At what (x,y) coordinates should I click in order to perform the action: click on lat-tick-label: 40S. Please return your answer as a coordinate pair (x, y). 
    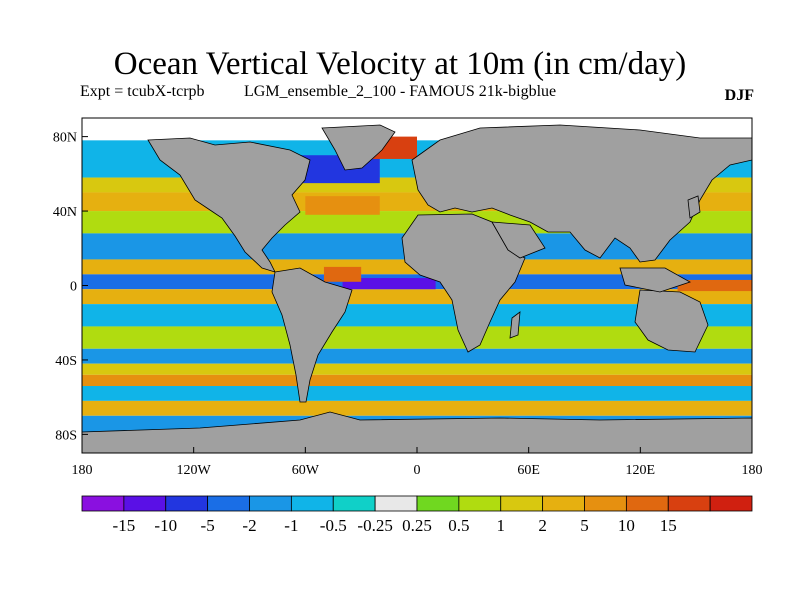
    Looking at the image, I should click on (66, 361).